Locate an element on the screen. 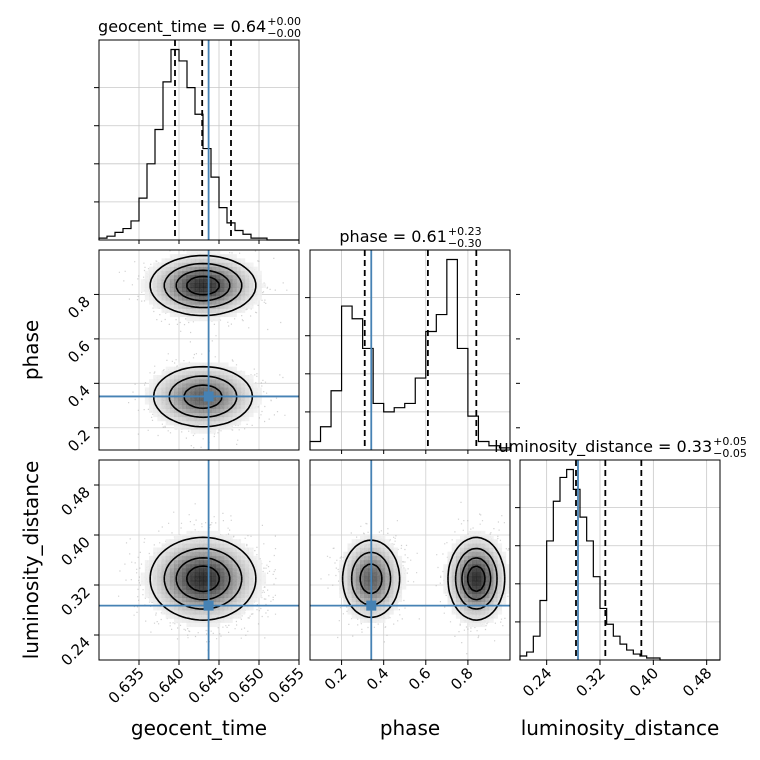 This screenshot has height=760, width=760. panel-content is located at coordinates (199, 350).